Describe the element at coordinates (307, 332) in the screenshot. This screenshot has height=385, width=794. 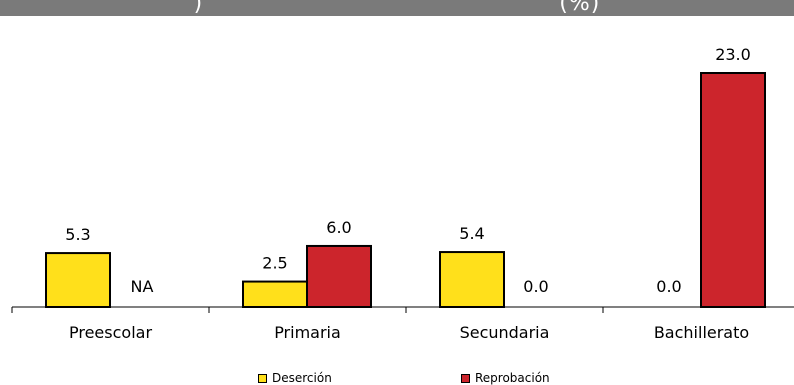
I see `category-label: Primaria` at that location.